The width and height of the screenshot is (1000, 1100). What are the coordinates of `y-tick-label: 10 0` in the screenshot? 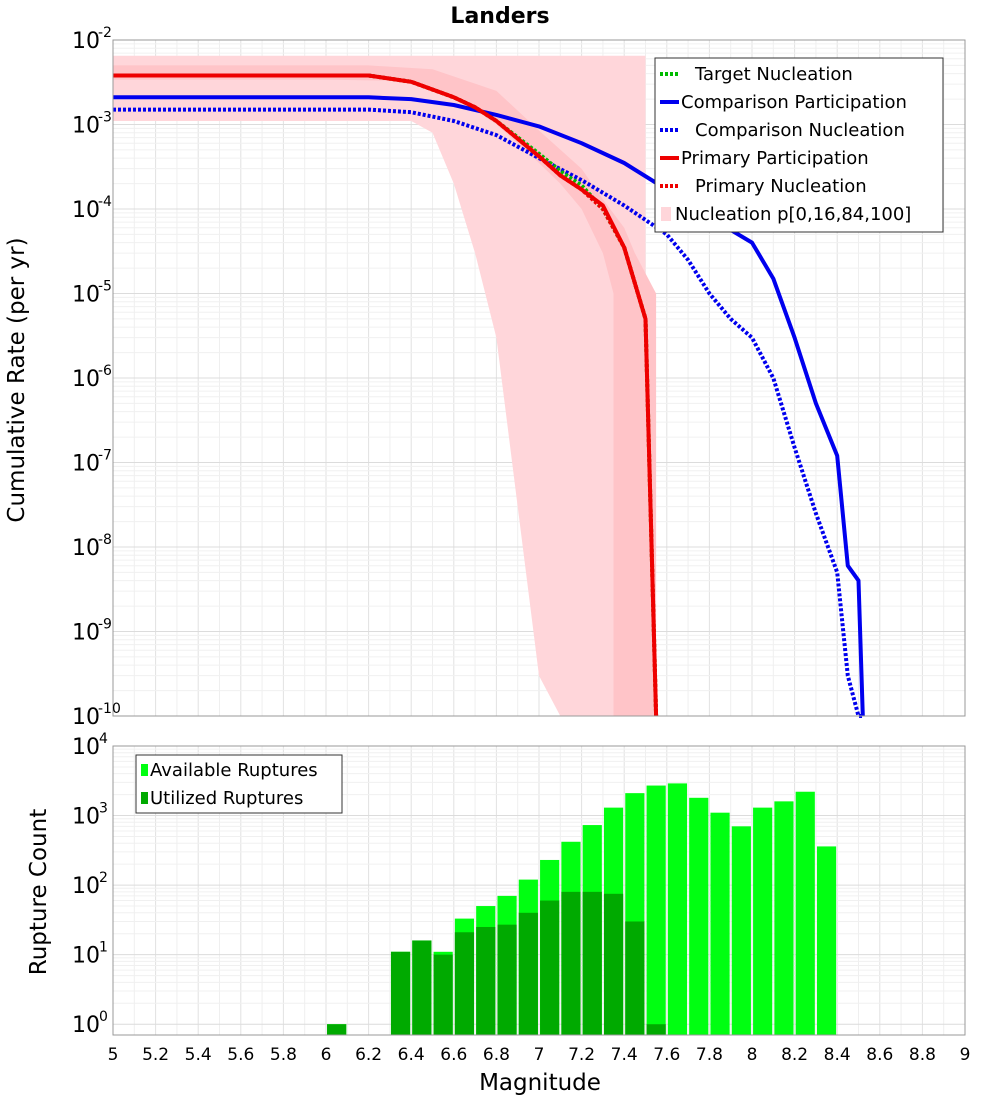 It's located at (90, 1023).